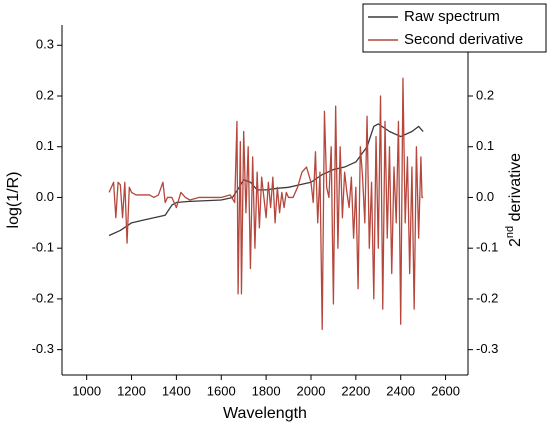 This screenshot has height=430, width=550. What do you see at coordinates (265, 413) in the screenshot?
I see `x-axis-title: Wavelength` at bounding box center [265, 413].